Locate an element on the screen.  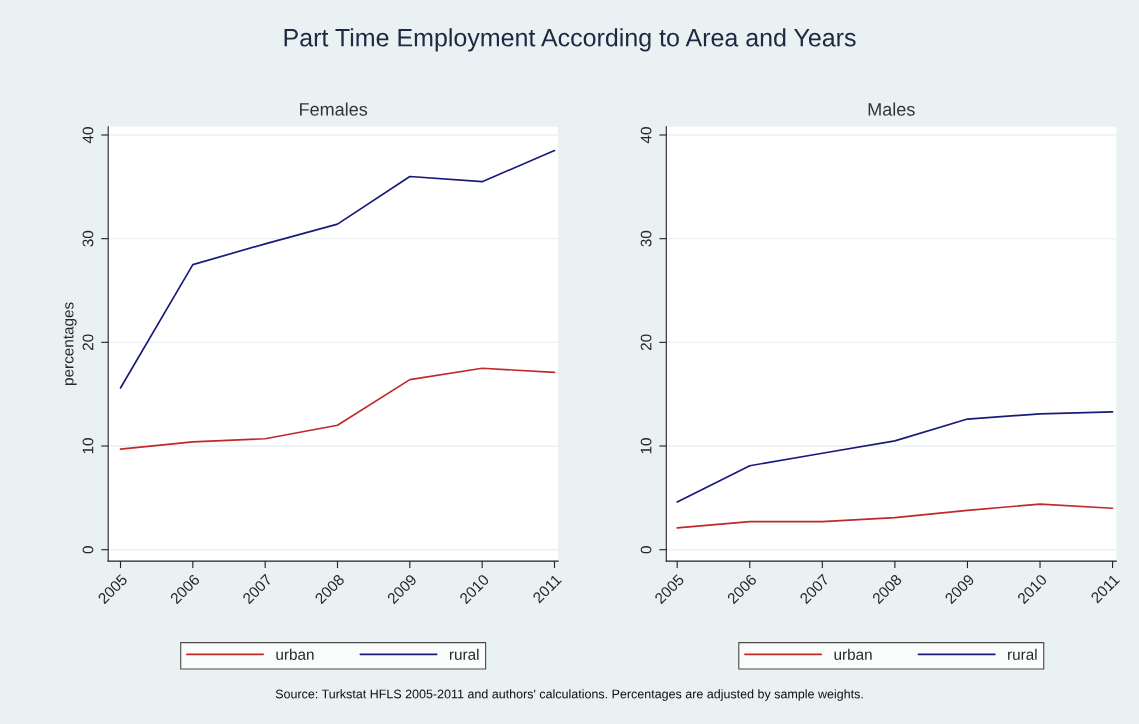
y-axis-title: percentages is located at coordinates (70, 343).